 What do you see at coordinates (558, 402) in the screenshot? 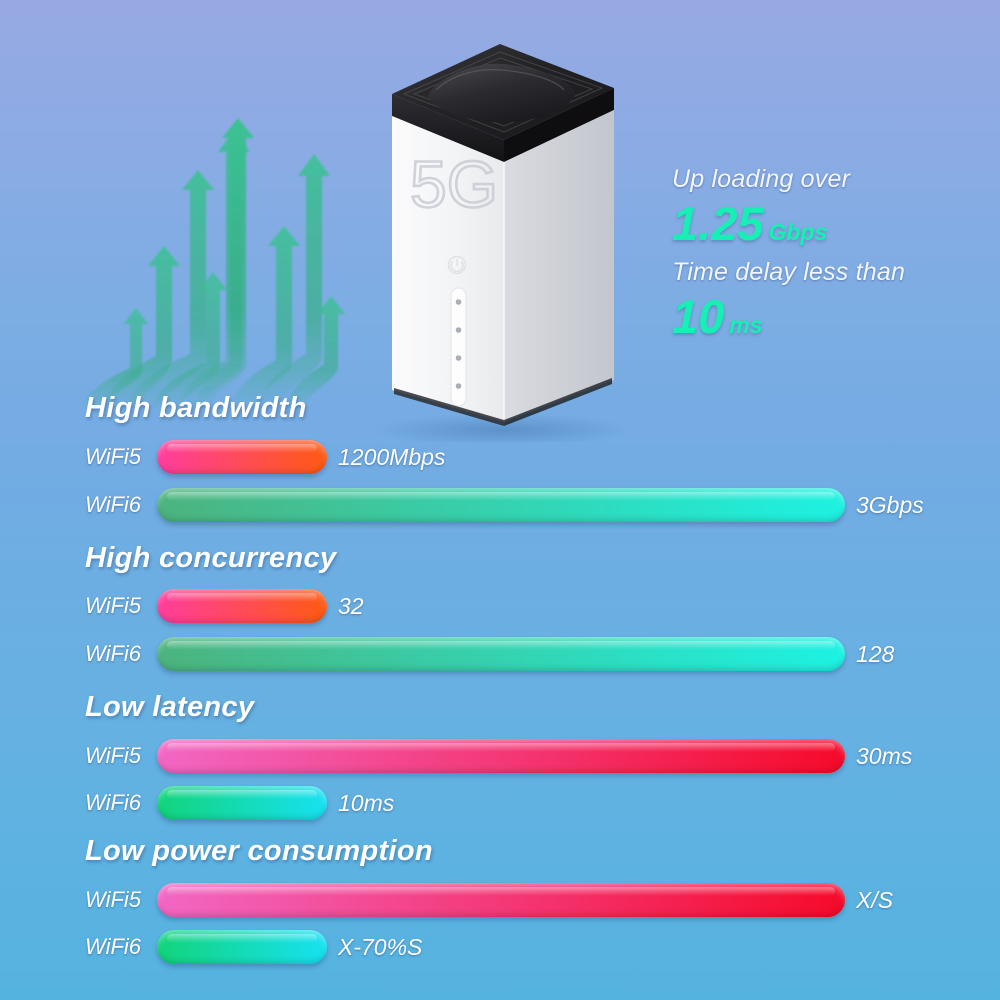
I see `router-foot-side` at bounding box center [558, 402].